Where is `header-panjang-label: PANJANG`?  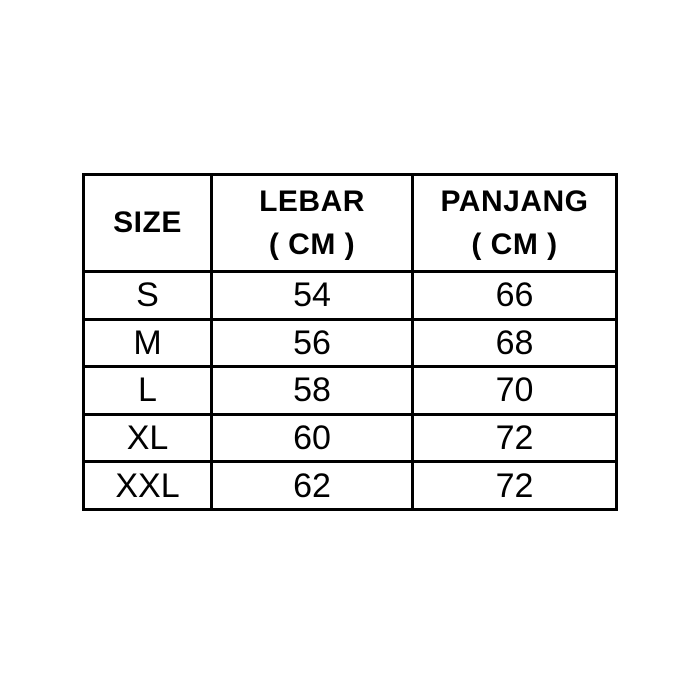 header-panjang-label: PANJANG is located at coordinates (514, 201).